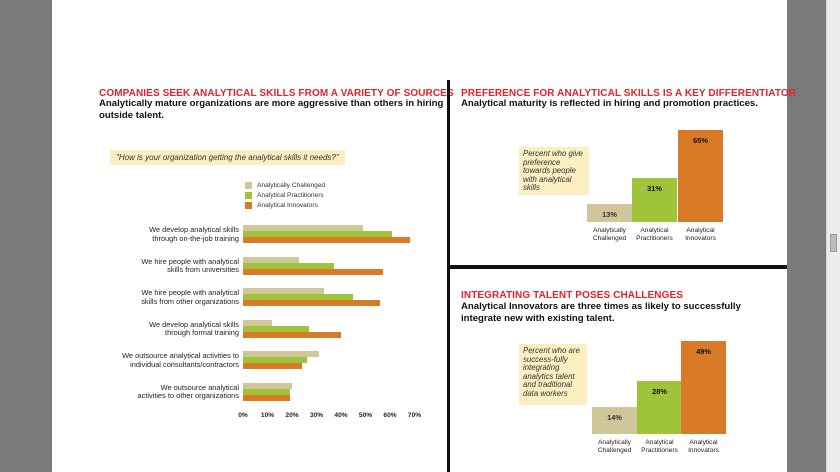  Describe the element at coordinates (654, 200) in the screenshot. I see `column-bar: 31%` at that location.